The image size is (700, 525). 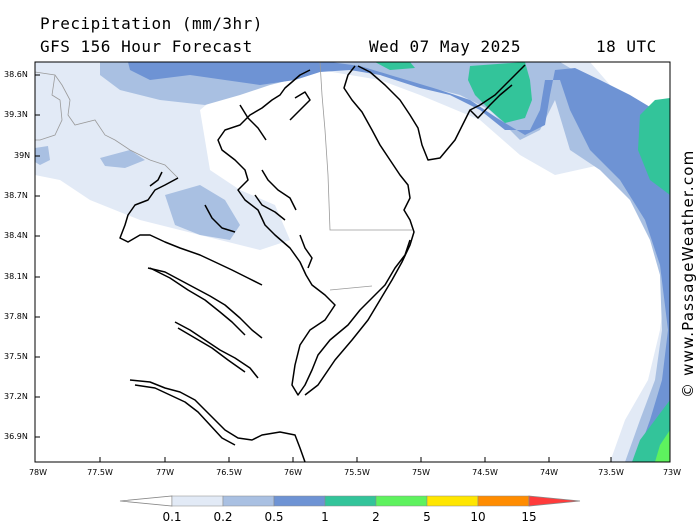 What do you see at coordinates (146, 501) in the screenshot?
I see `colorbar-left-arrow` at bounding box center [146, 501].